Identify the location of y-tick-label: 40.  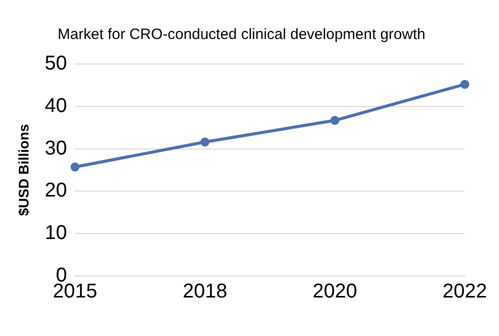
(56, 105).